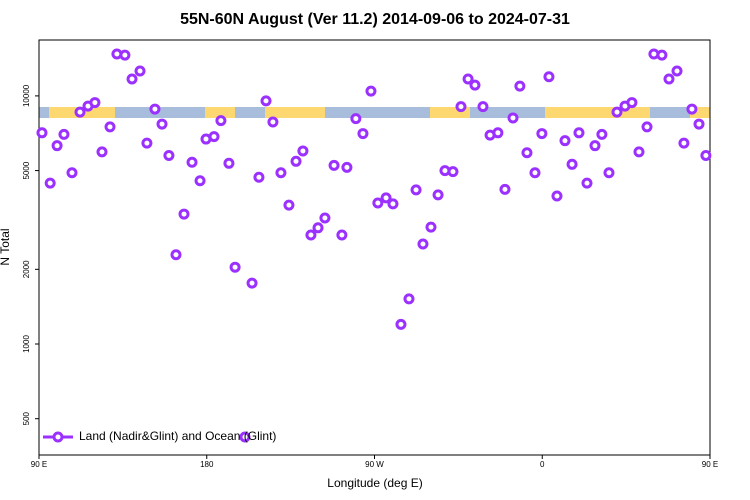 The width and height of the screenshot is (750, 500). I want to click on map-strip, so click(374, 112).